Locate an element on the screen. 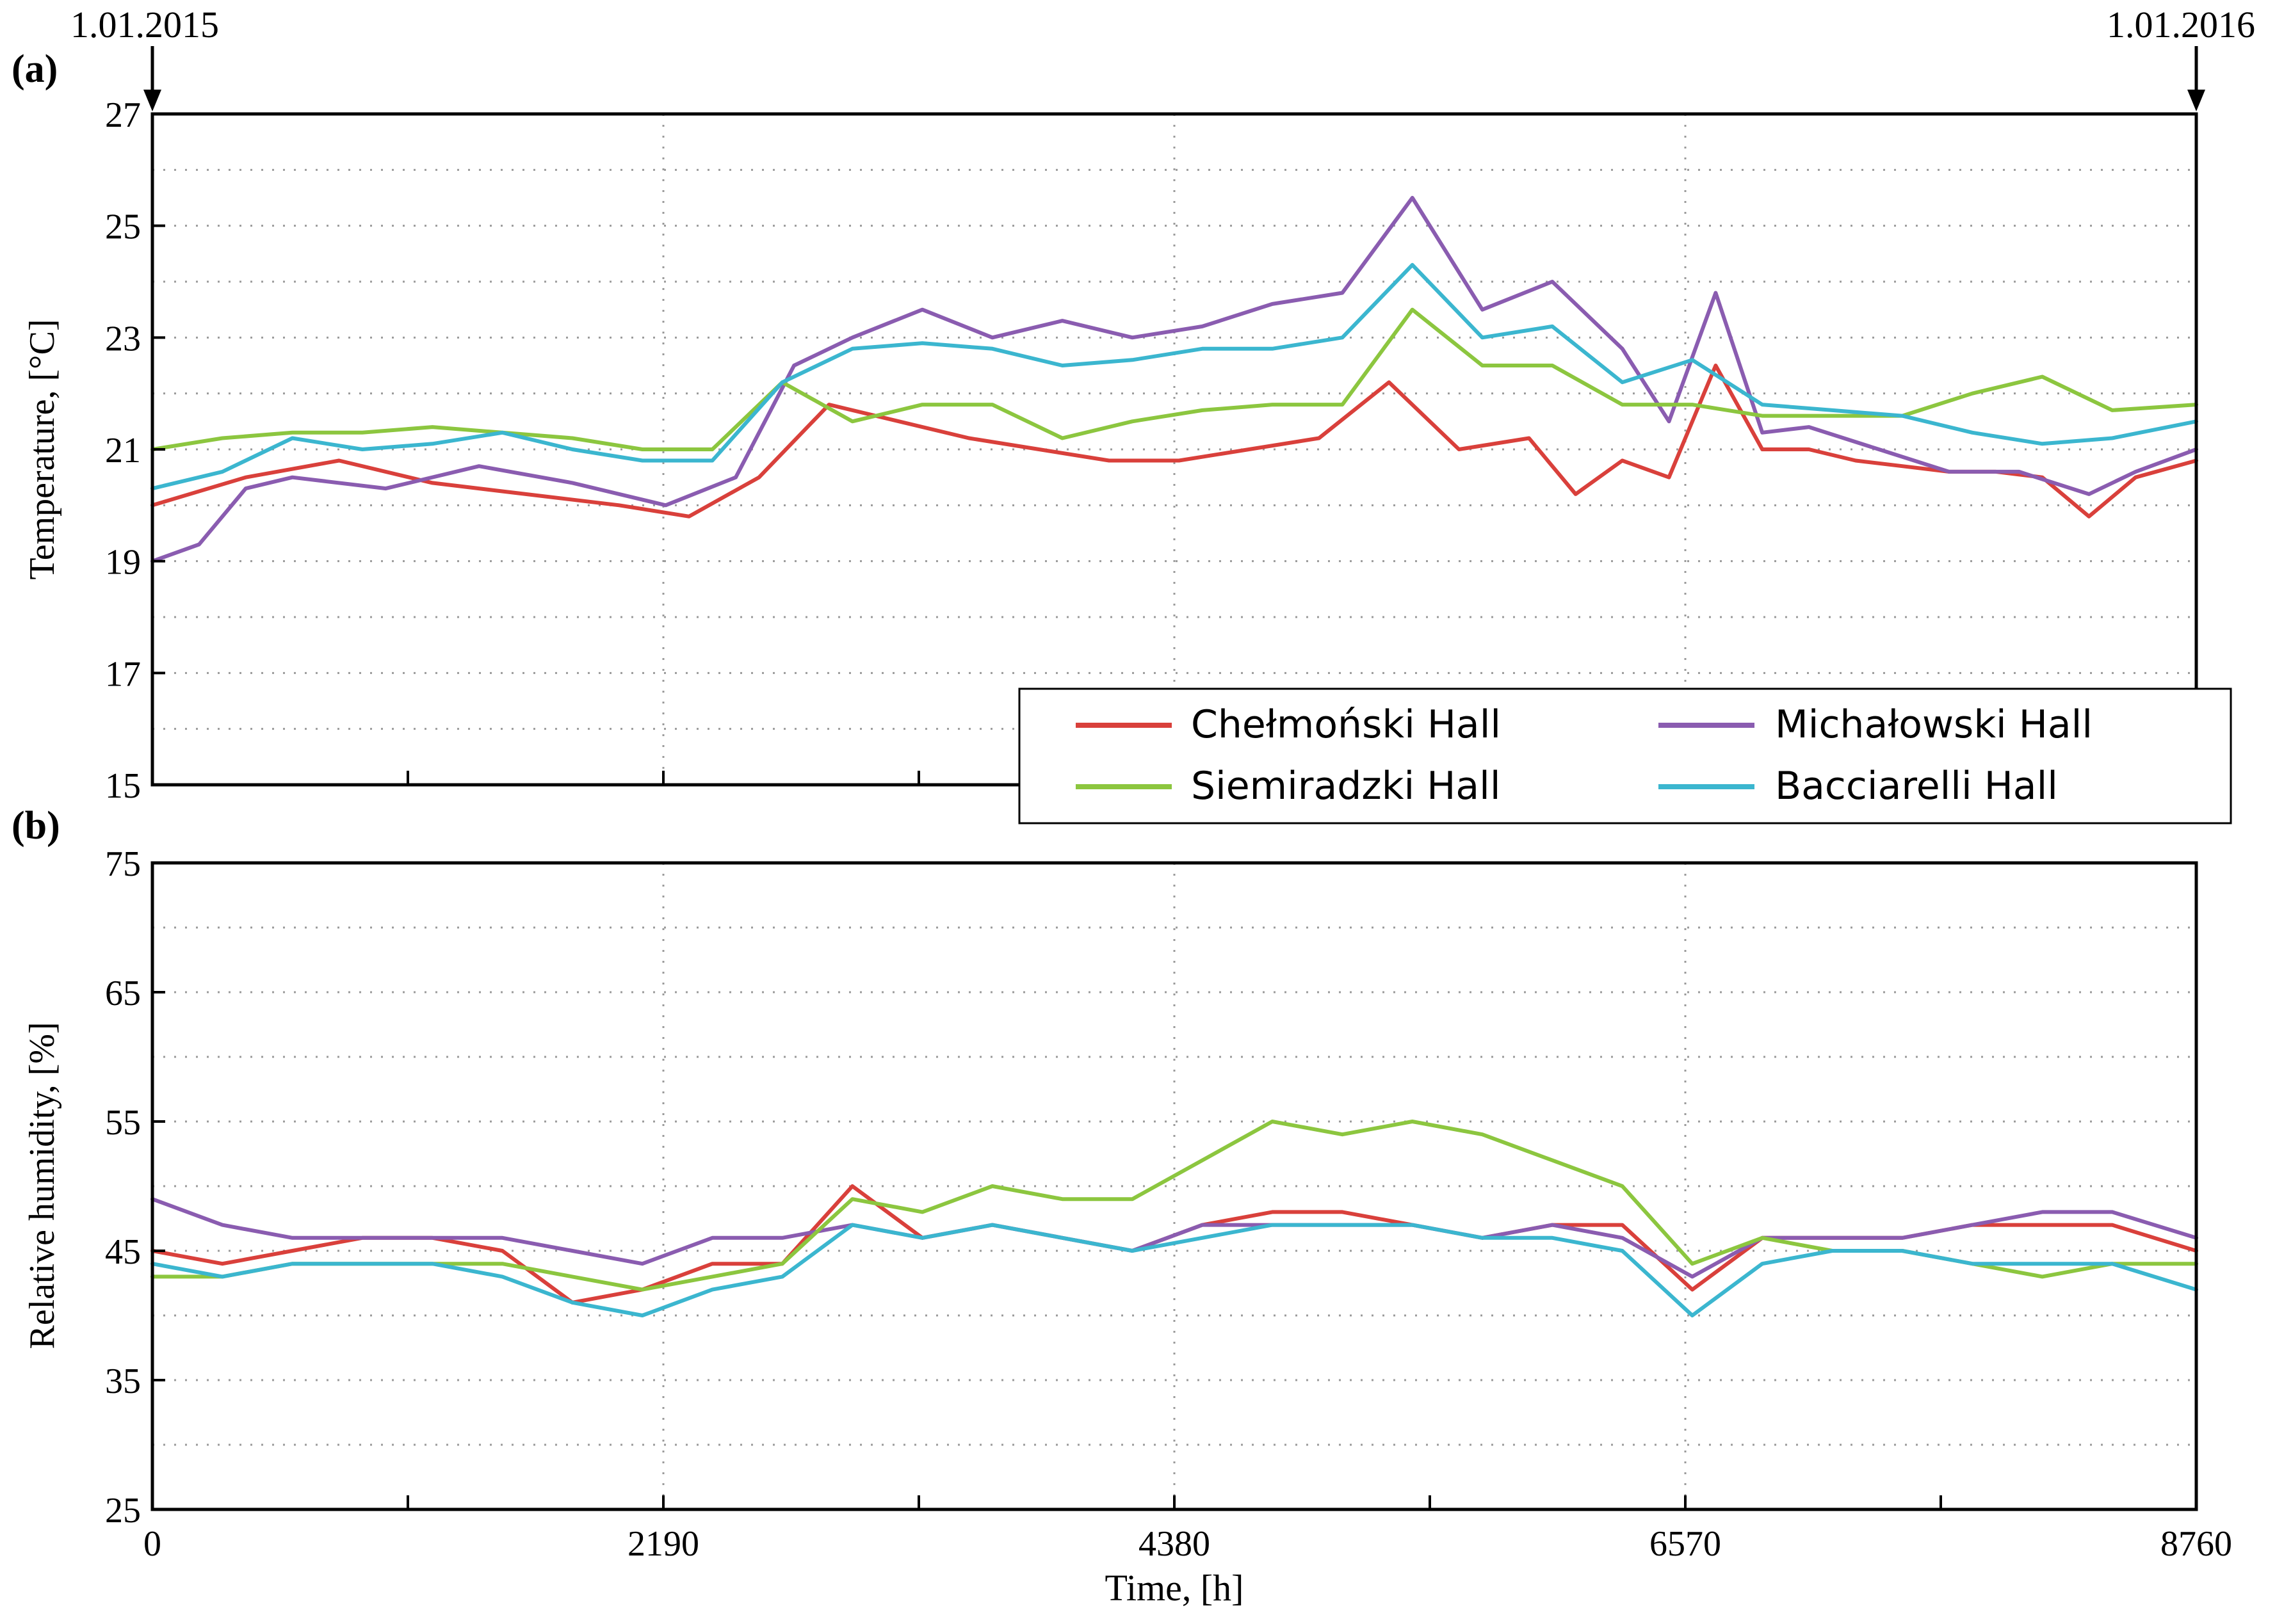 Image resolution: width=2284 pixels, height=1624 pixels. series-line-micha-owski-hall is located at coordinates (1174, 1238).